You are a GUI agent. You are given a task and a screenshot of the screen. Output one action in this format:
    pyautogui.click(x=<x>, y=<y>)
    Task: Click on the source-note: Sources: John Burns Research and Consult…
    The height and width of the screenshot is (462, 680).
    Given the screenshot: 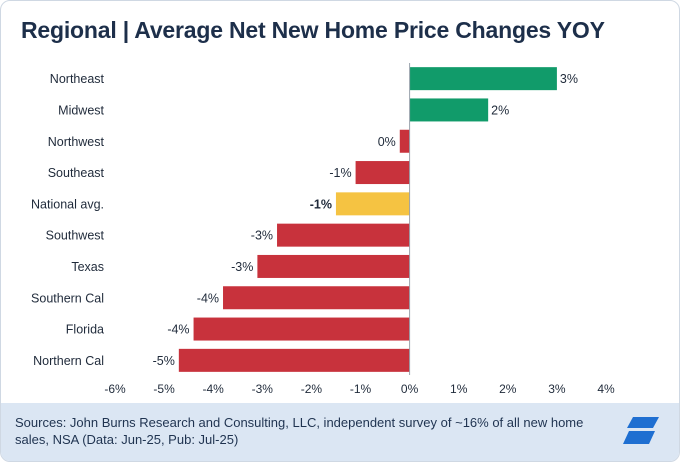 What is the action you would take?
    pyautogui.click(x=299, y=431)
    